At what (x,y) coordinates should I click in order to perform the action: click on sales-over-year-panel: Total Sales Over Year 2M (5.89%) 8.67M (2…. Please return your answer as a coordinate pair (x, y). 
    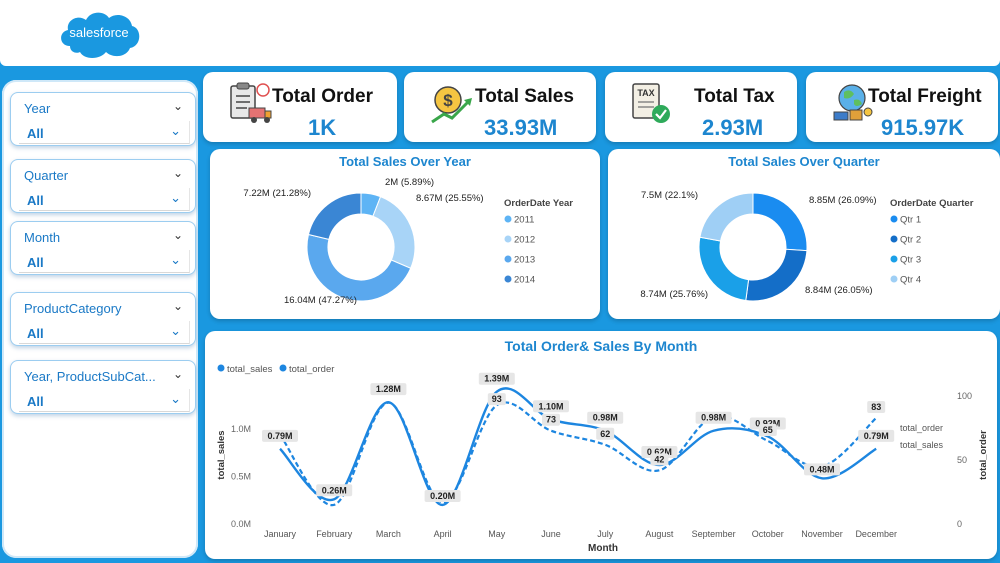
    Looking at the image, I should click on (405, 234).